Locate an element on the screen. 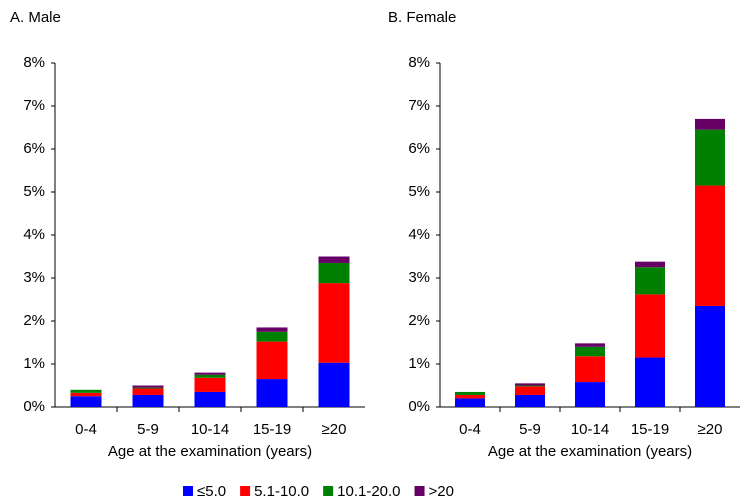  legend-label: 10.1-20.0 is located at coordinates (368, 491).